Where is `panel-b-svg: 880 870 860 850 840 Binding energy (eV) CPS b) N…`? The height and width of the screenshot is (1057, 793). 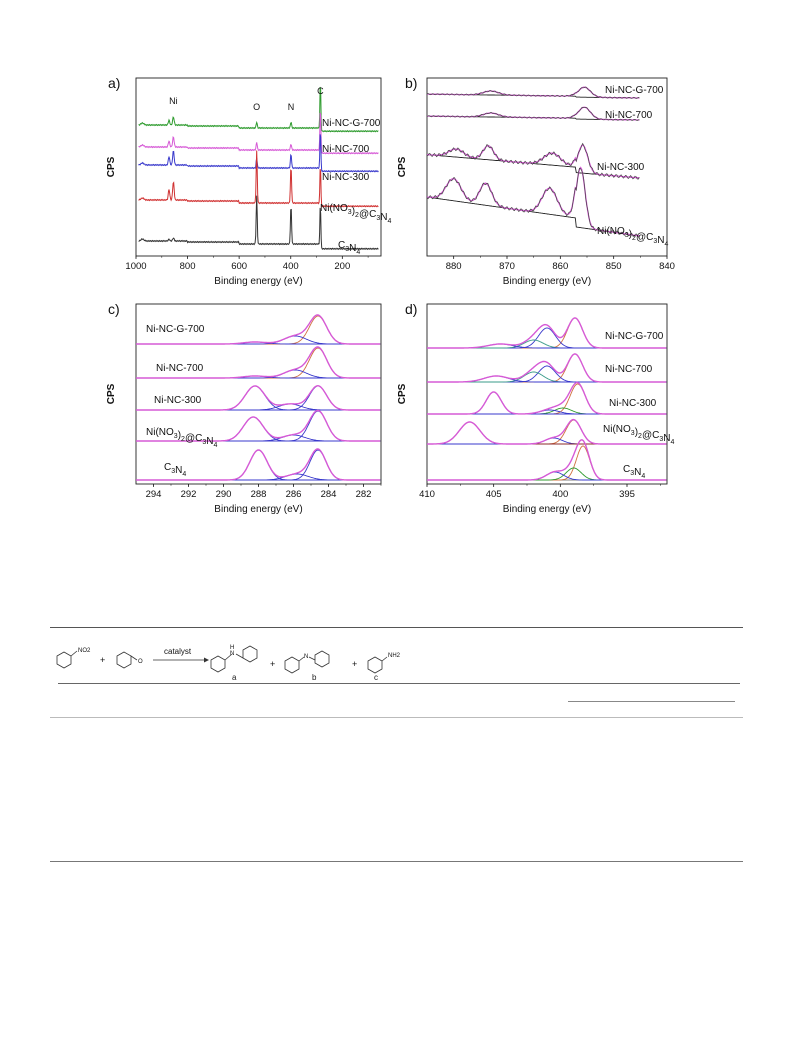 panel-b-svg: 880 870 860 850 840 Binding energy (eV) CPS b) N… is located at coordinates (536, 181).